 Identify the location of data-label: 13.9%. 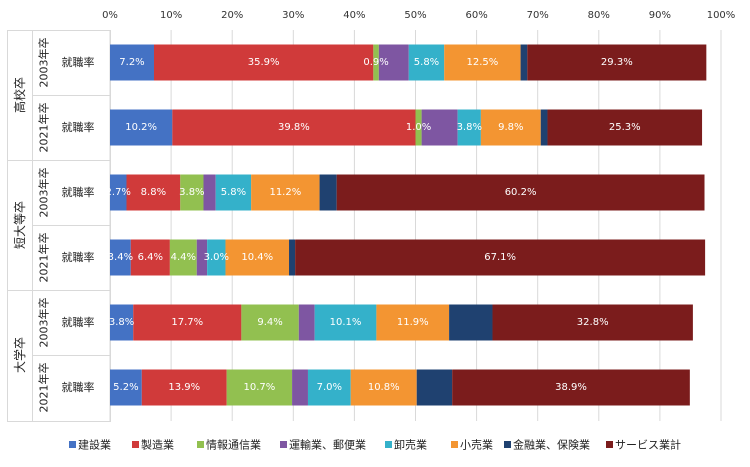
(184, 387).